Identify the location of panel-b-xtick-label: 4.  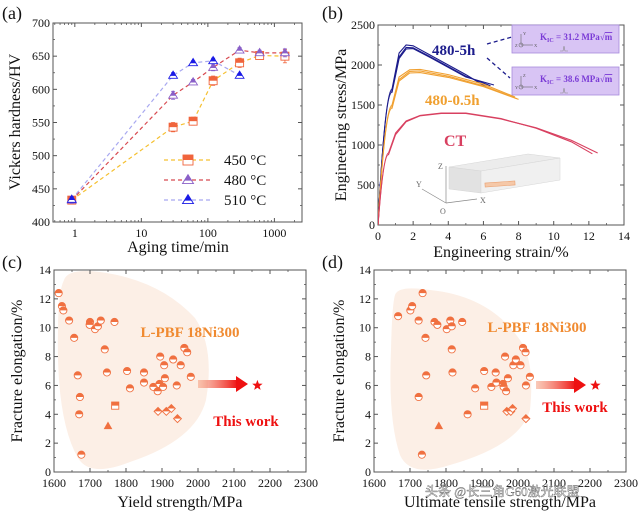
(448, 236).